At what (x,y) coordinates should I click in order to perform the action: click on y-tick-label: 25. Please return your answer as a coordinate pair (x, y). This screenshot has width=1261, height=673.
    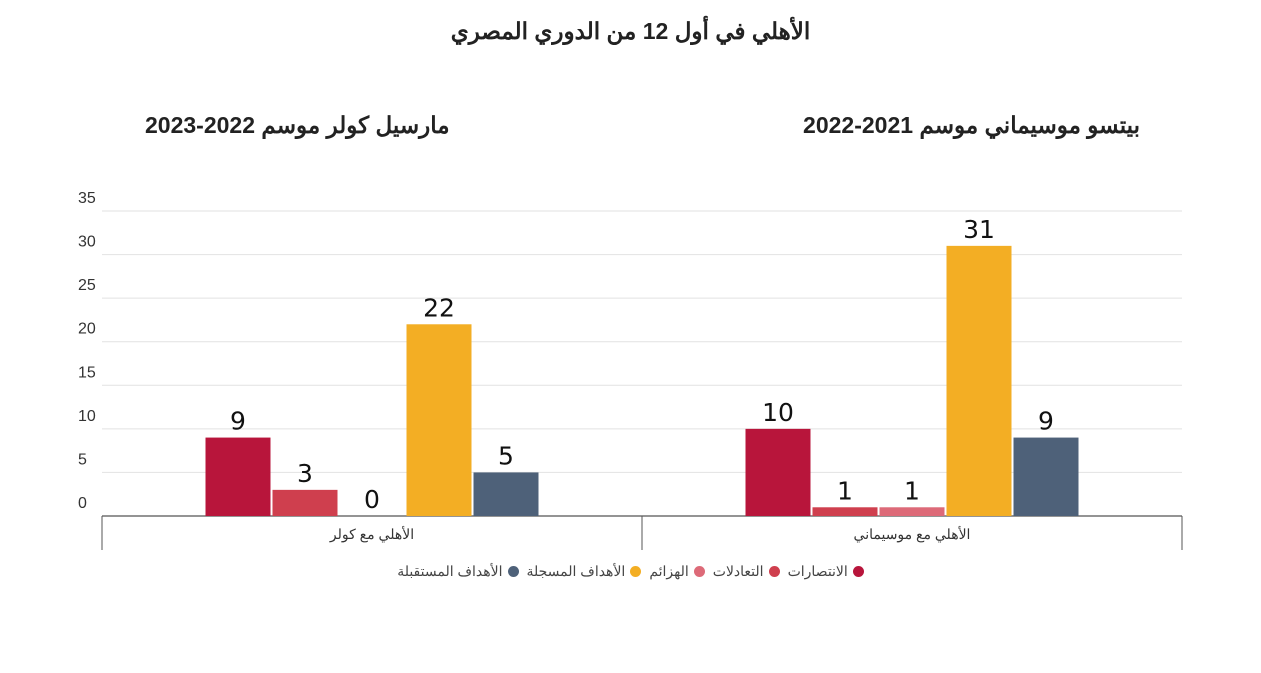
    Looking at the image, I should click on (87, 285).